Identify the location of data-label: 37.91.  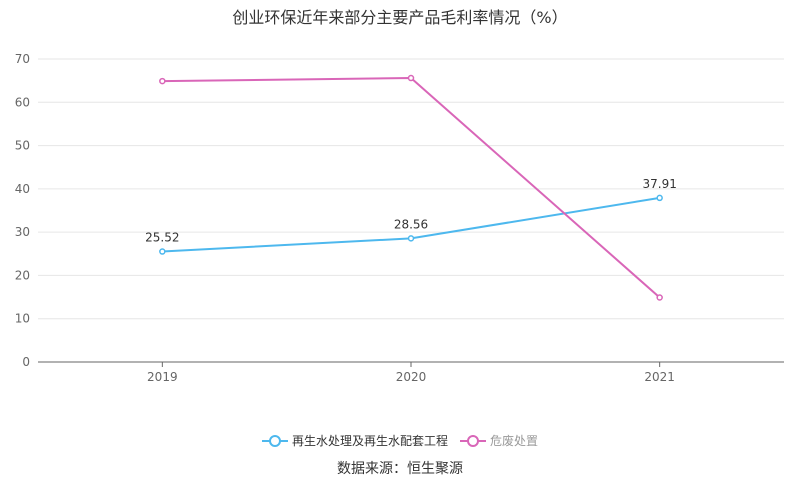
(659, 184).